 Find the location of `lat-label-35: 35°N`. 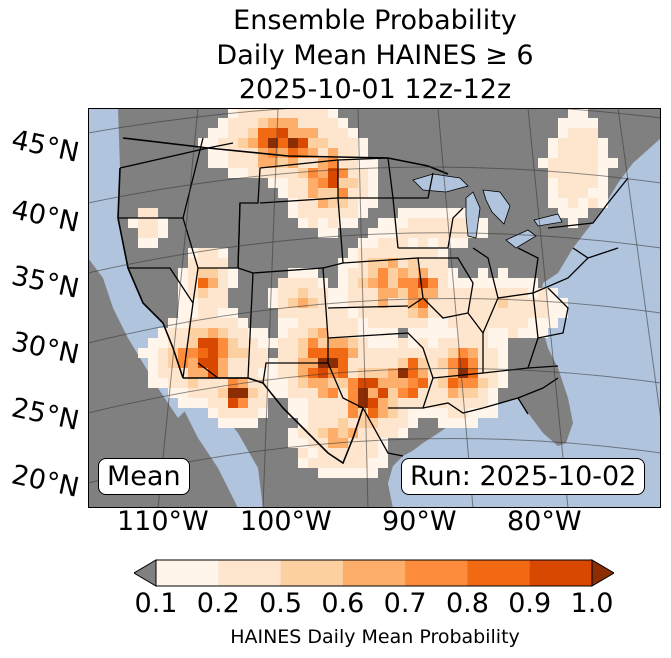

lat-label-35: 35°N is located at coordinates (45, 282).